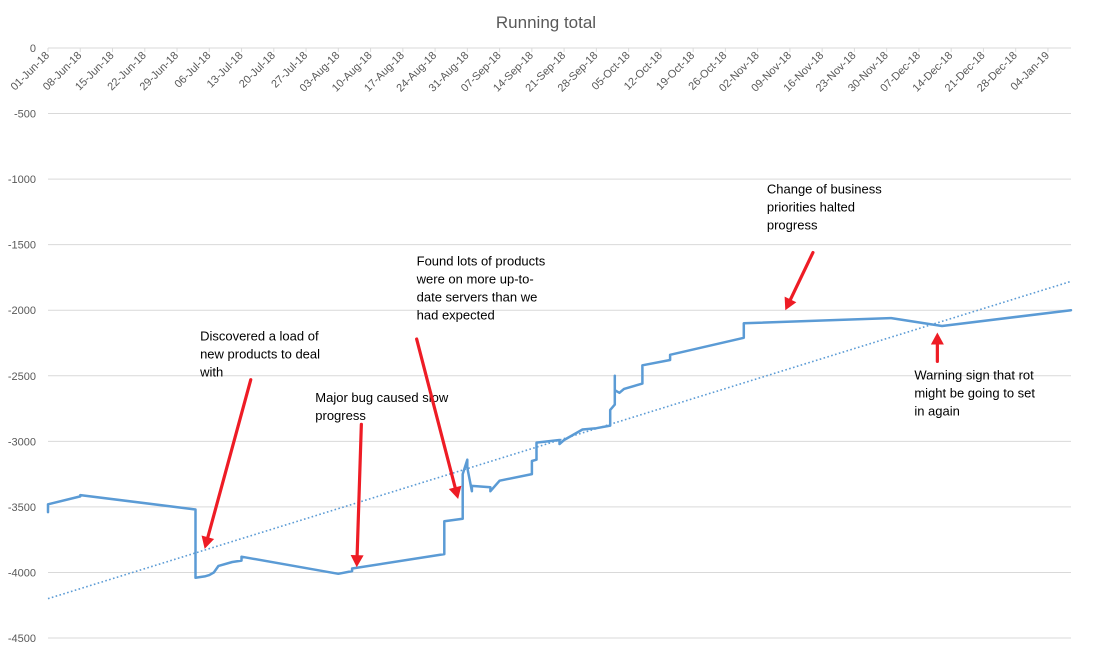 The width and height of the screenshot is (1099, 659). I want to click on annotation-line: Change of business, so click(824, 189).